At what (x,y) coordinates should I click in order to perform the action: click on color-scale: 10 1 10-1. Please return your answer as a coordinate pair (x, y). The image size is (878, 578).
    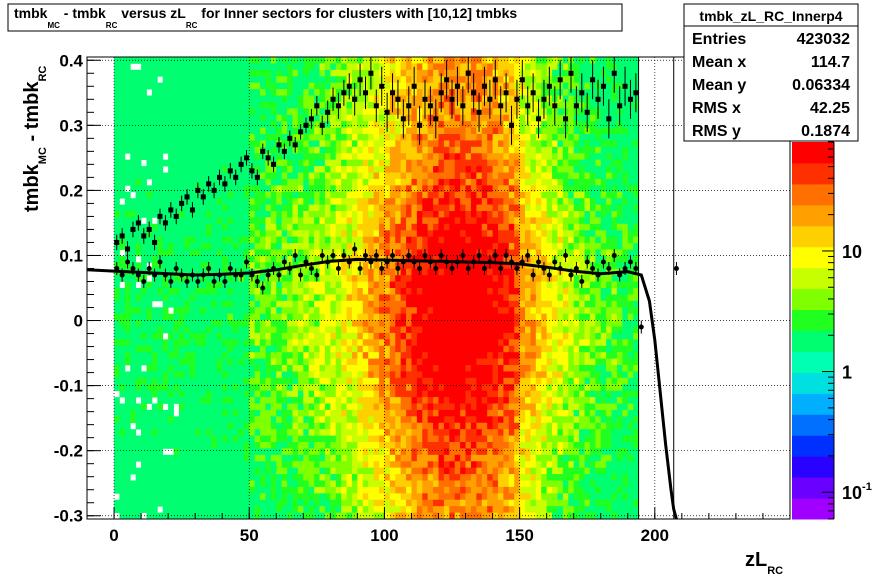
    Looking at the image, I should click on (832, 330).